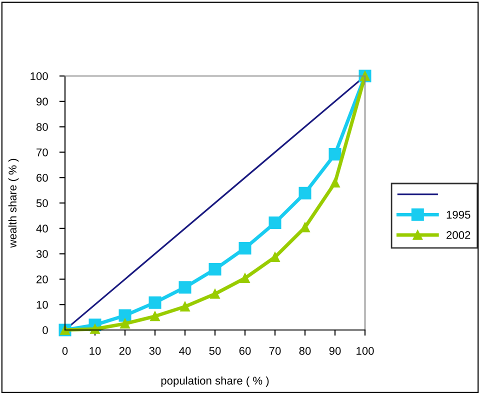 The width and height of the screenshot is (481, 394). What do you see at coordinates (42, 127) in the screenshot?
I see `y-tick-label: 80` at bounding box center [42, 127].